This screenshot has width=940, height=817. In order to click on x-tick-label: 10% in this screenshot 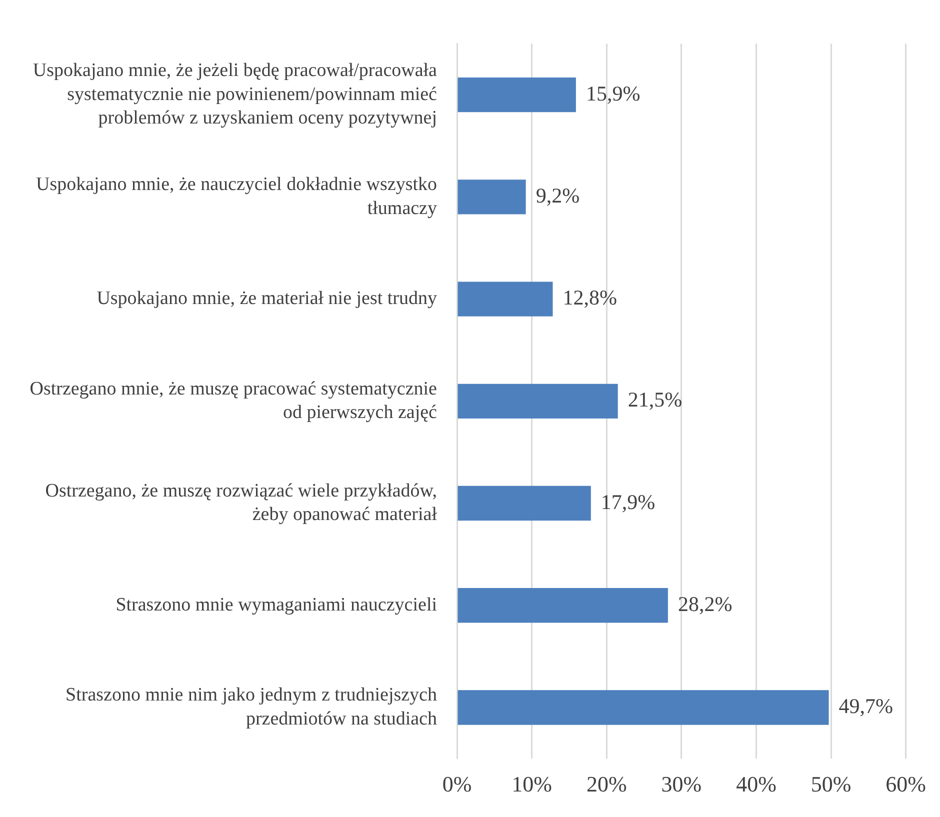, I will do `click(532, 784)`.